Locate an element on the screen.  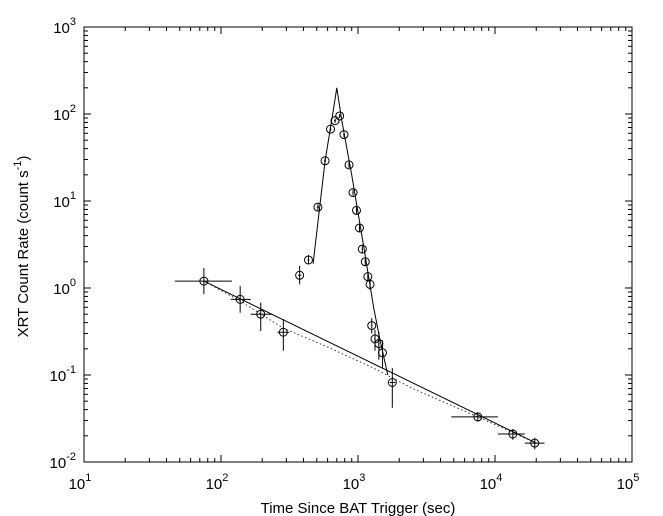
x-tick-label-exp: 5 is located at coordinates (636, 478).